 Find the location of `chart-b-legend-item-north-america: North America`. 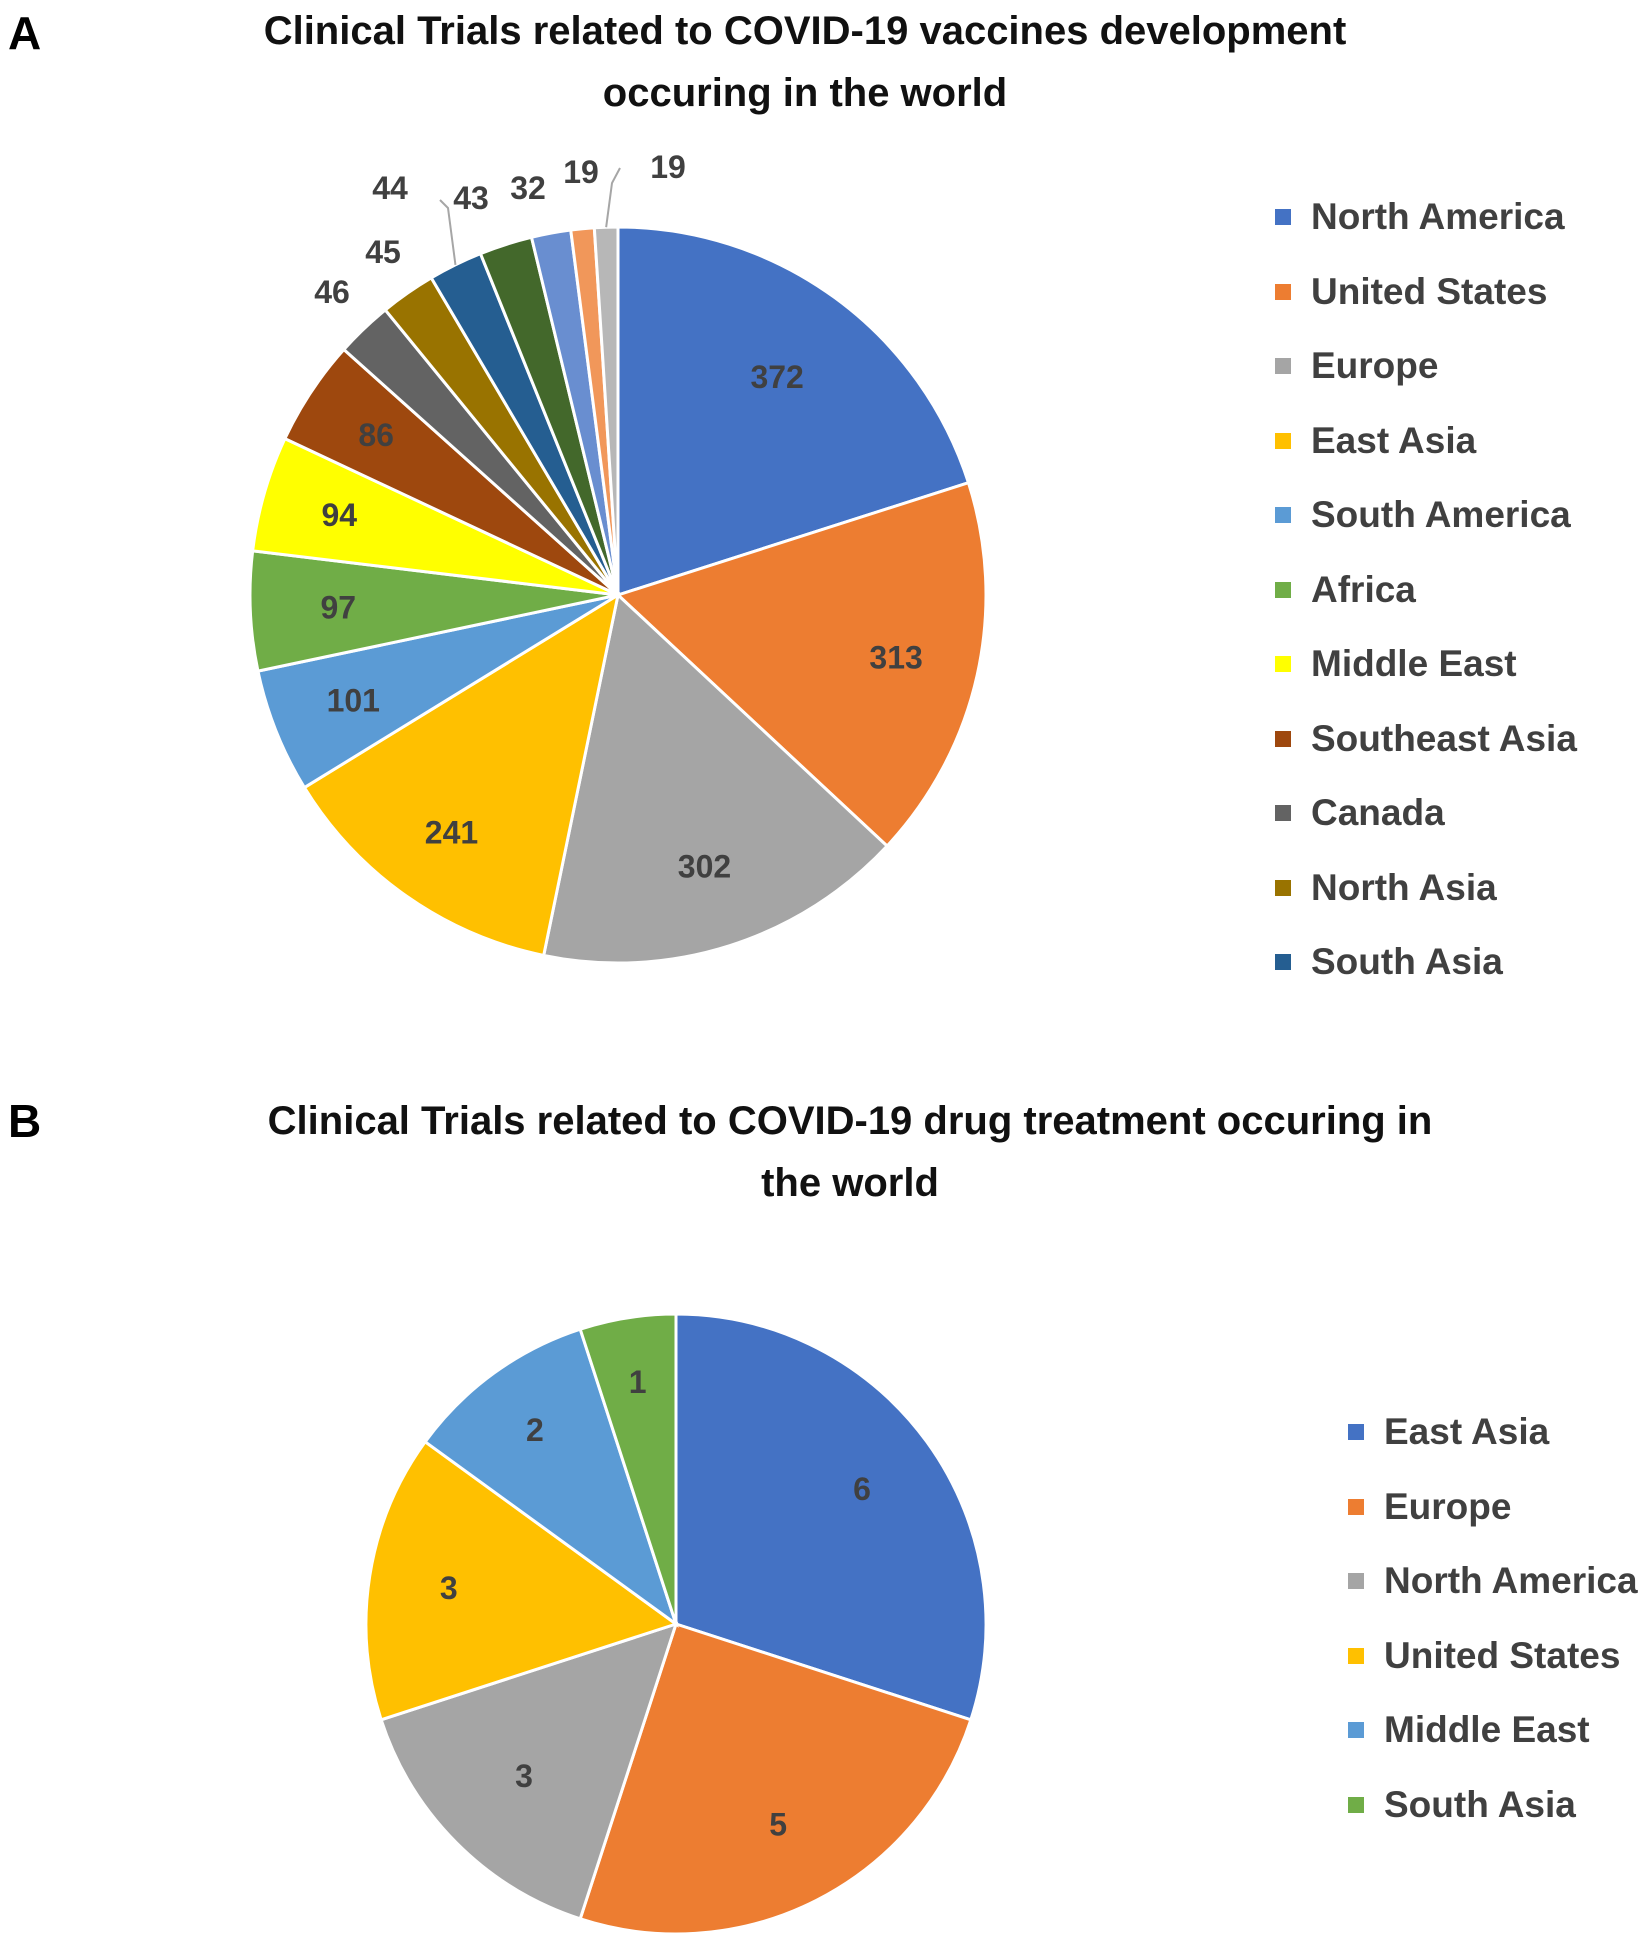

chart-b-legend-item-north-america: North America is located at coordinates (1493, 1581).